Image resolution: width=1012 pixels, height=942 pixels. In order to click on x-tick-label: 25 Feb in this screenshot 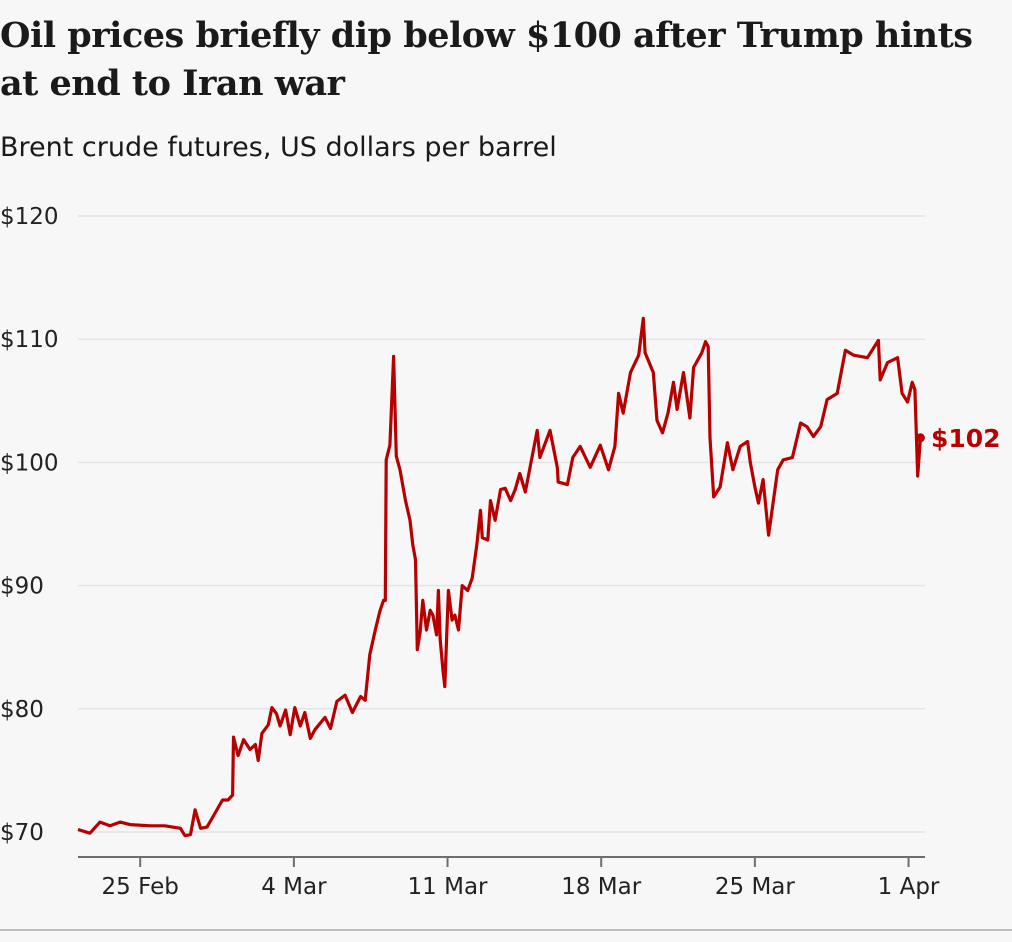, I will do `click(140, 887)`.